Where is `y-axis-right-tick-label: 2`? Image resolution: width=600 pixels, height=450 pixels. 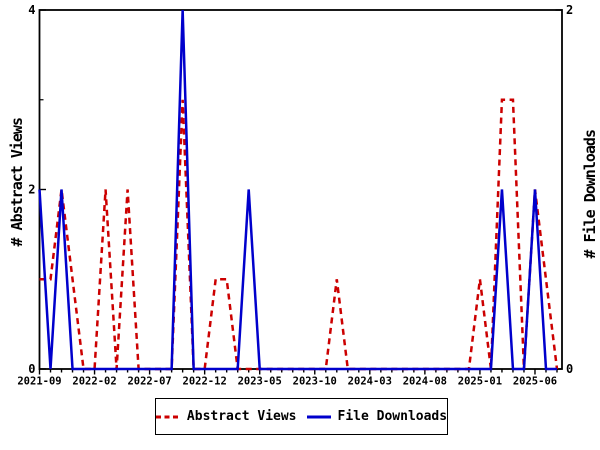
y-axis-right-tick-label: 2 is located at coordinates (569, 10).